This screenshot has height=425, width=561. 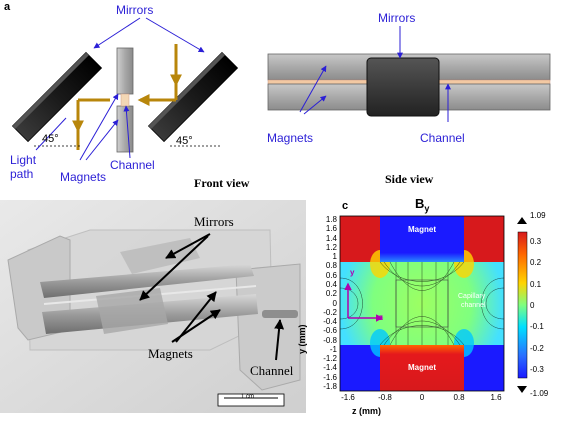 What do you see at coordinates (331, 275) in the screenshot?
I see `y-tick-label: 0.6` at bounding box center [331, 275].